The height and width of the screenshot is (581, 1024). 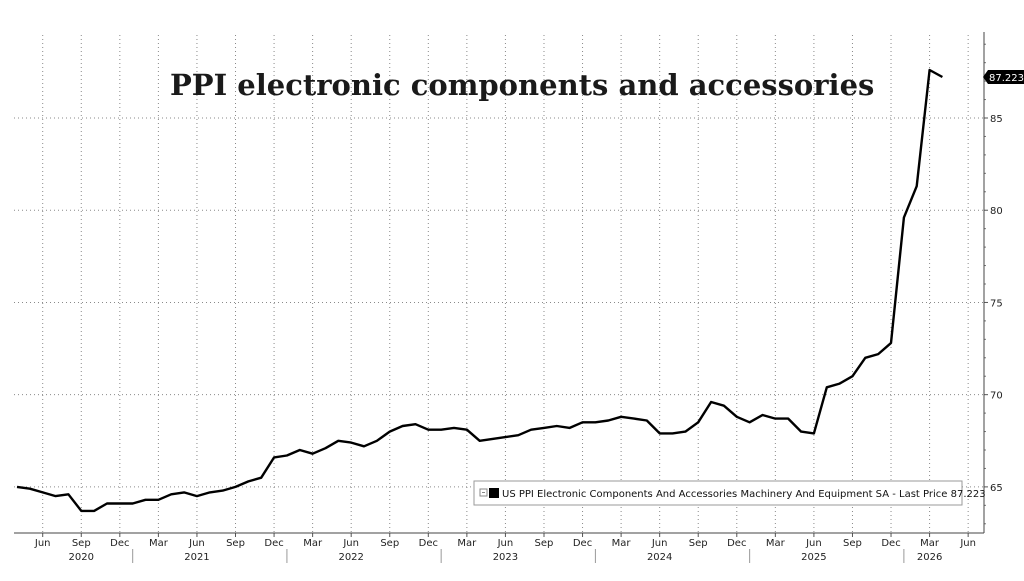 What do you see at coordinates (659, 557) in the screenshot?
I see `x-year-label: 2024` at bounding box center [659, 557].